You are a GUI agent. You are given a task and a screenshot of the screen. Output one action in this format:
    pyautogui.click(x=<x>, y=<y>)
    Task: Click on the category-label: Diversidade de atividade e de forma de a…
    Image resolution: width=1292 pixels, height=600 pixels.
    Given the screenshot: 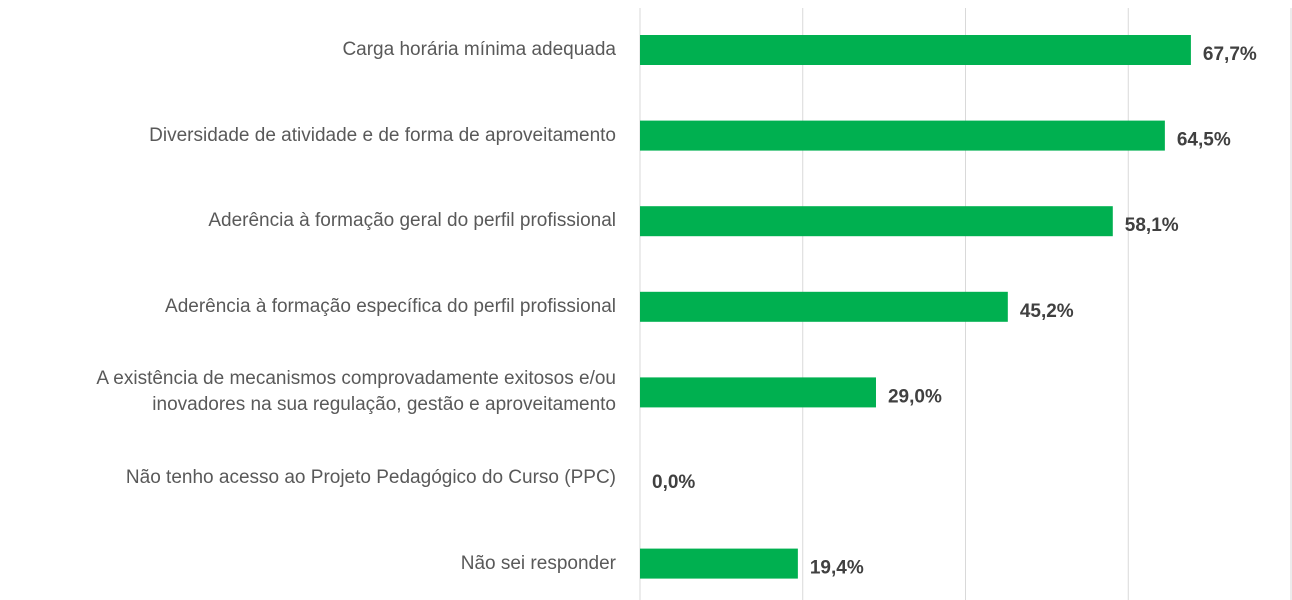 What is the action you would take?
    pyautogui.click(x=382, y=135)
    